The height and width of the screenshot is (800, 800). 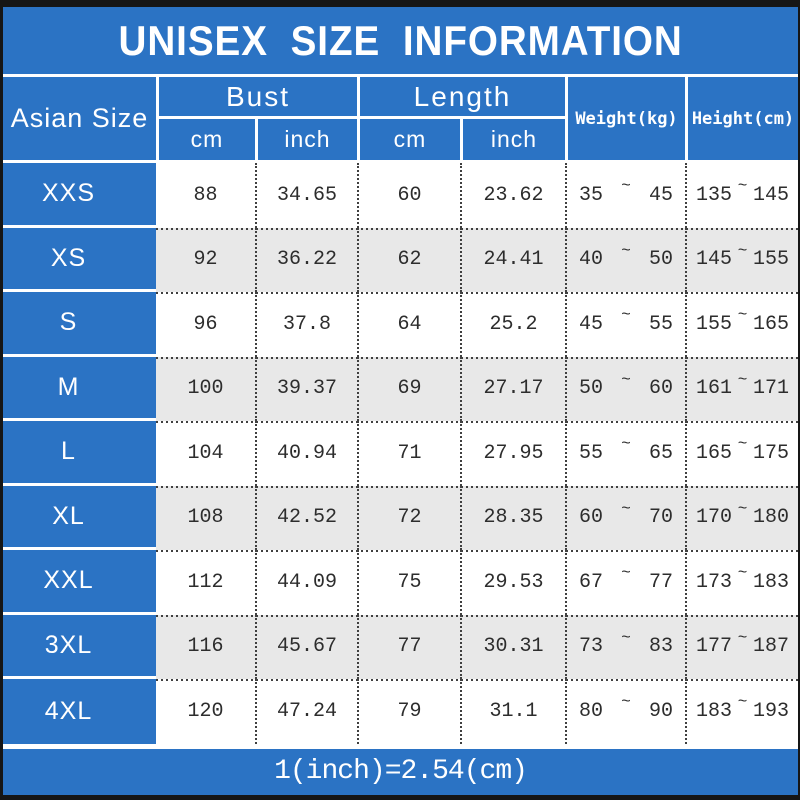 I want to click on length-inch-value: 27.95, so click(x=512, y=453).